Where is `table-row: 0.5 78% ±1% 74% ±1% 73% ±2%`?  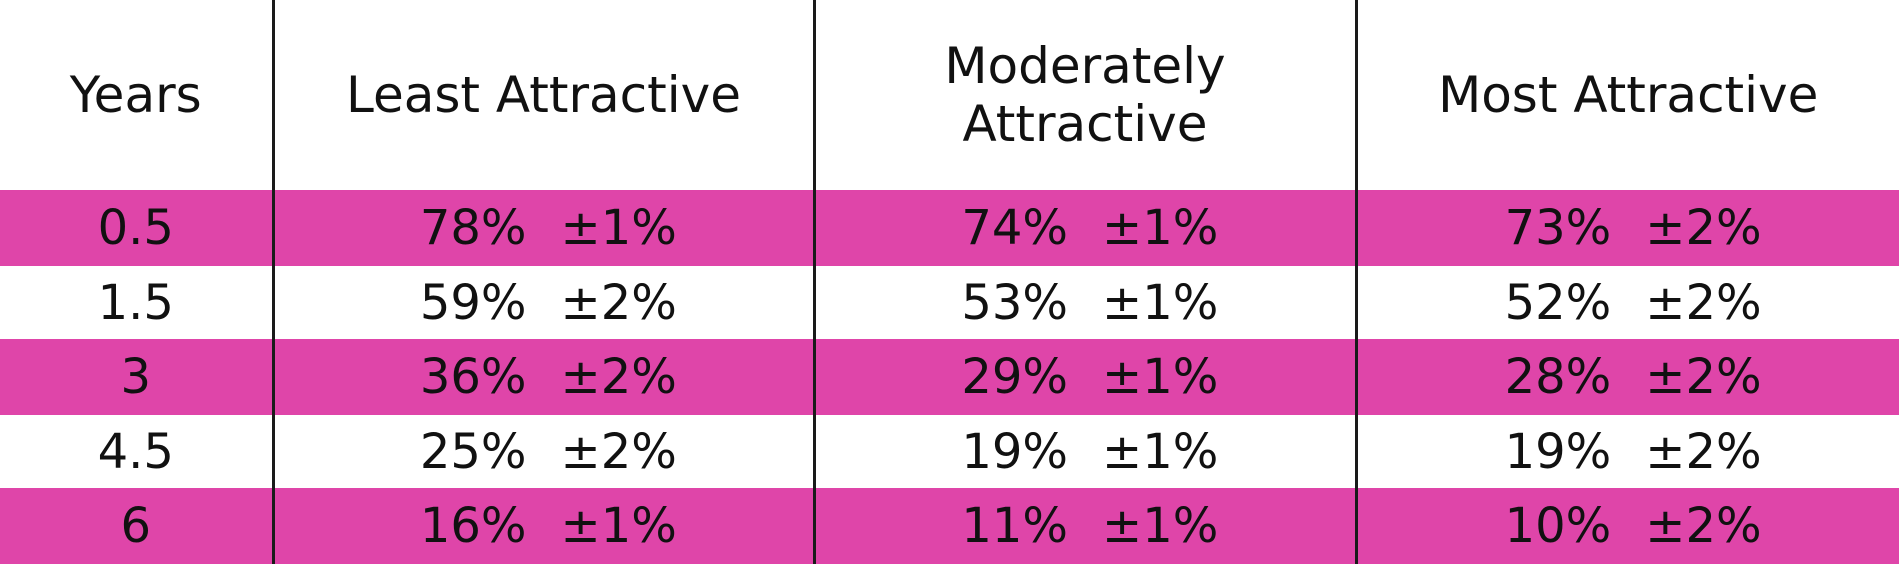
table-row: 0.5 78% ±1% 74% ±1% 73% ±2% is located at coordinates (949, 228).